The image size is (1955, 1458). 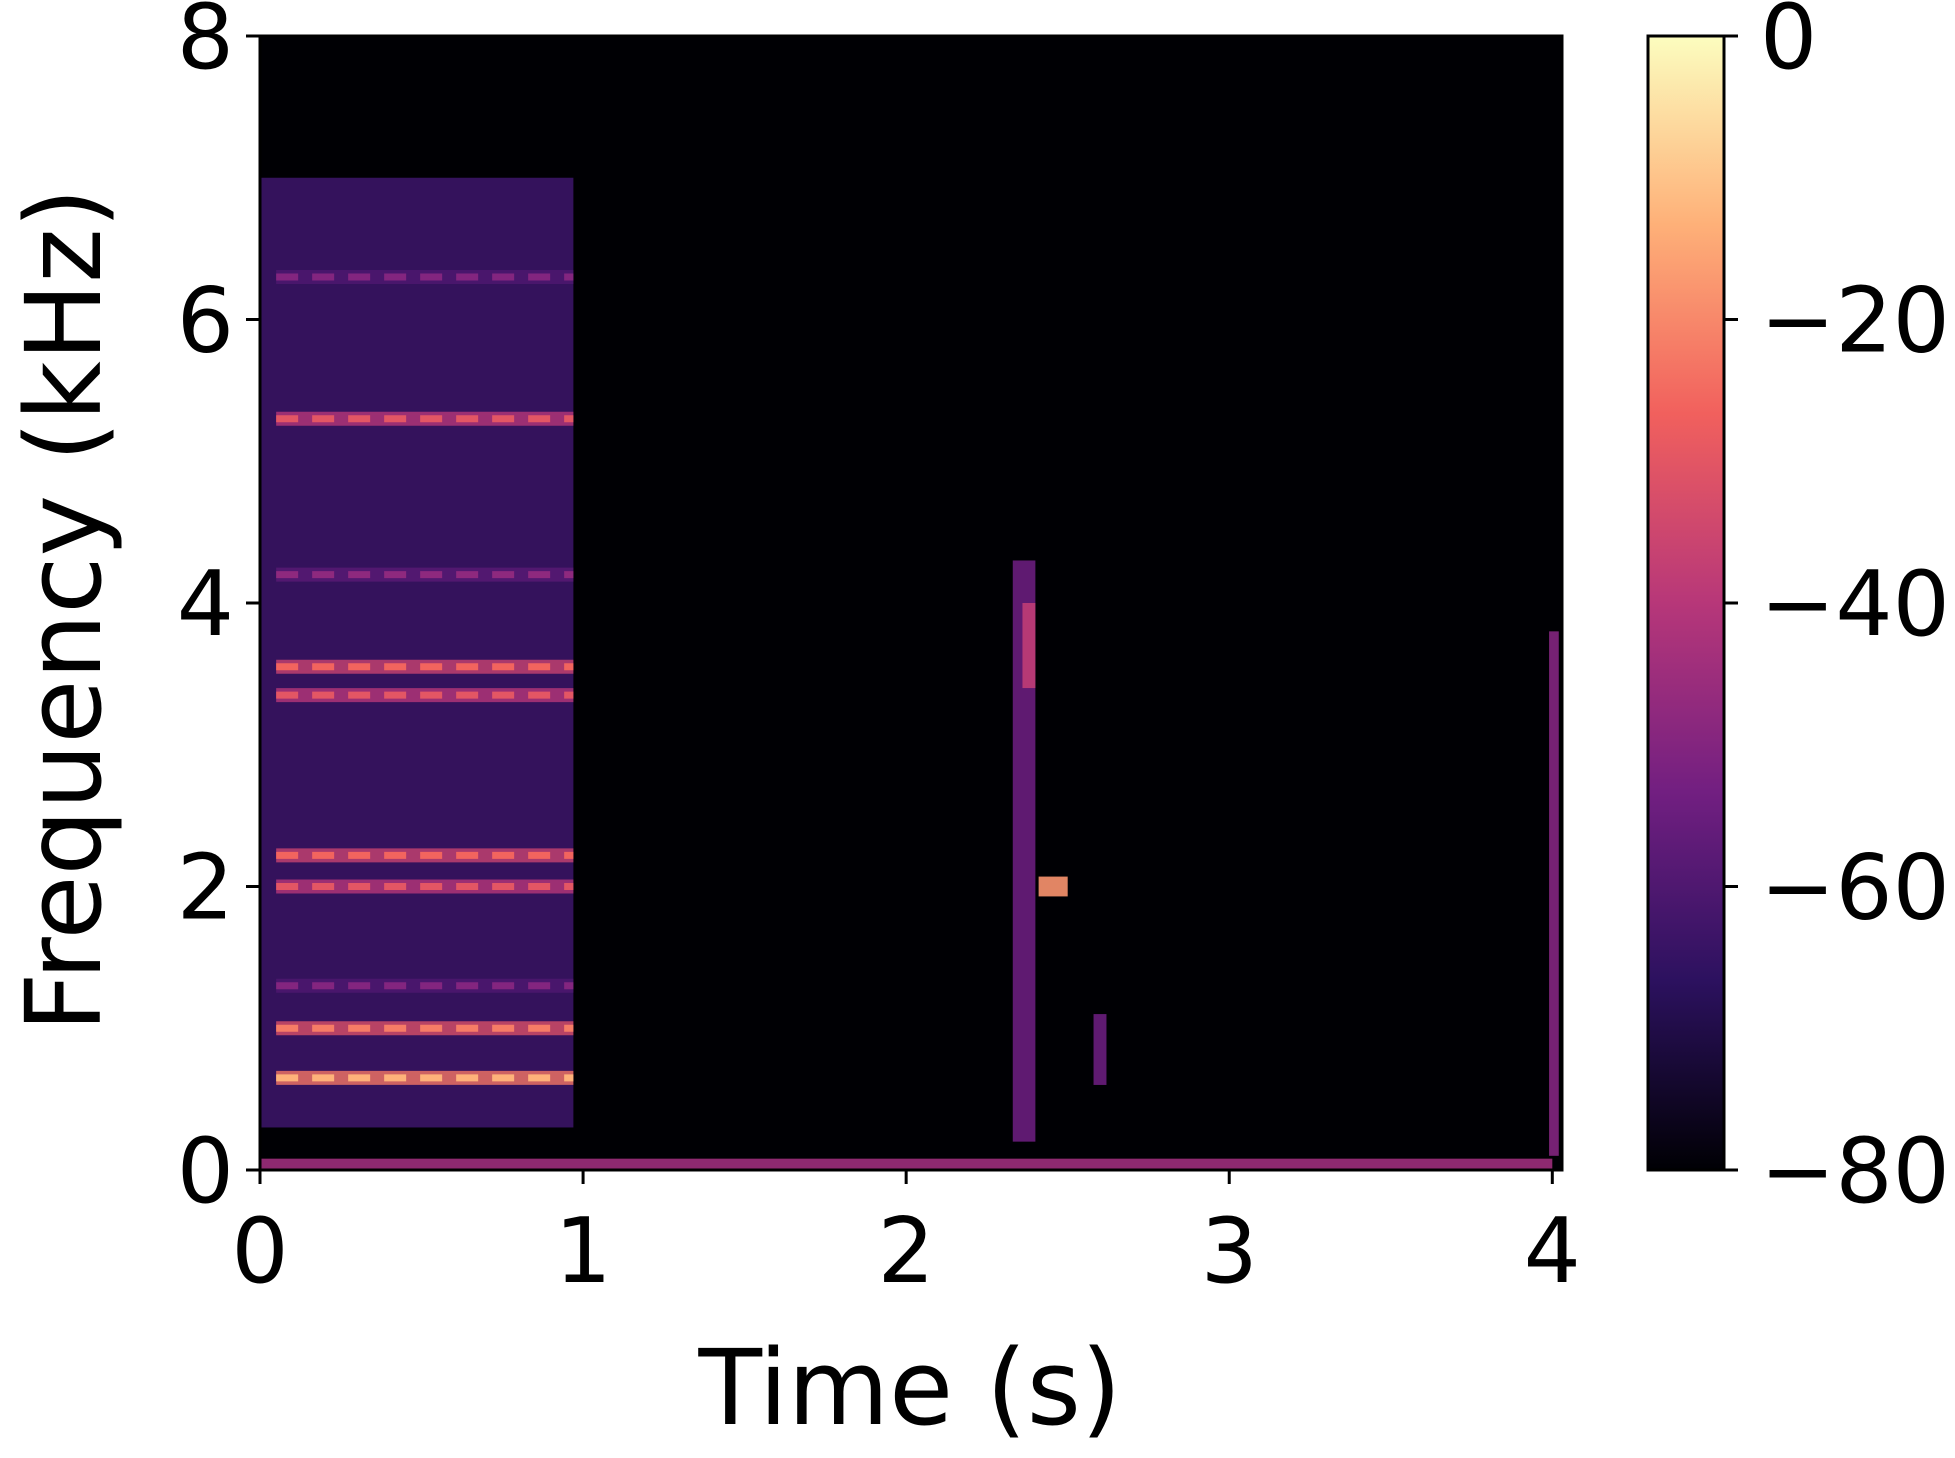 What do you see at coordinates (1855, 888) in the screenshot?
I see `colorbar-tick-label-3: −60` at bounding box center [1855, 888].